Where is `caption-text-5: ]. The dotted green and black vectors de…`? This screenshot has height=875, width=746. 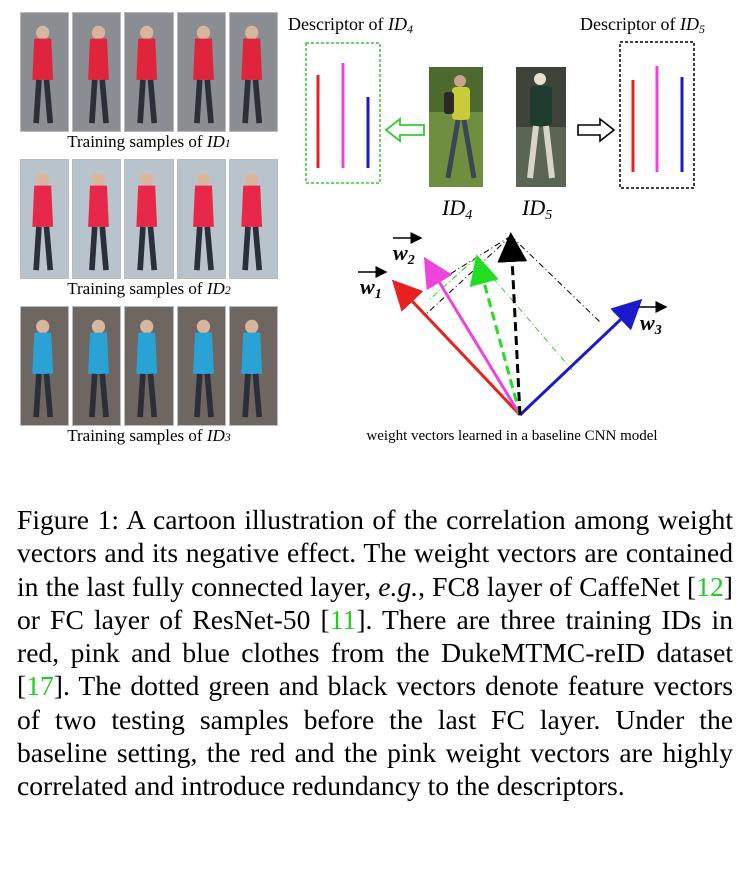 caption-text-5: ]. The dotted green and black vectors de… is located at coordinates (375, 736).